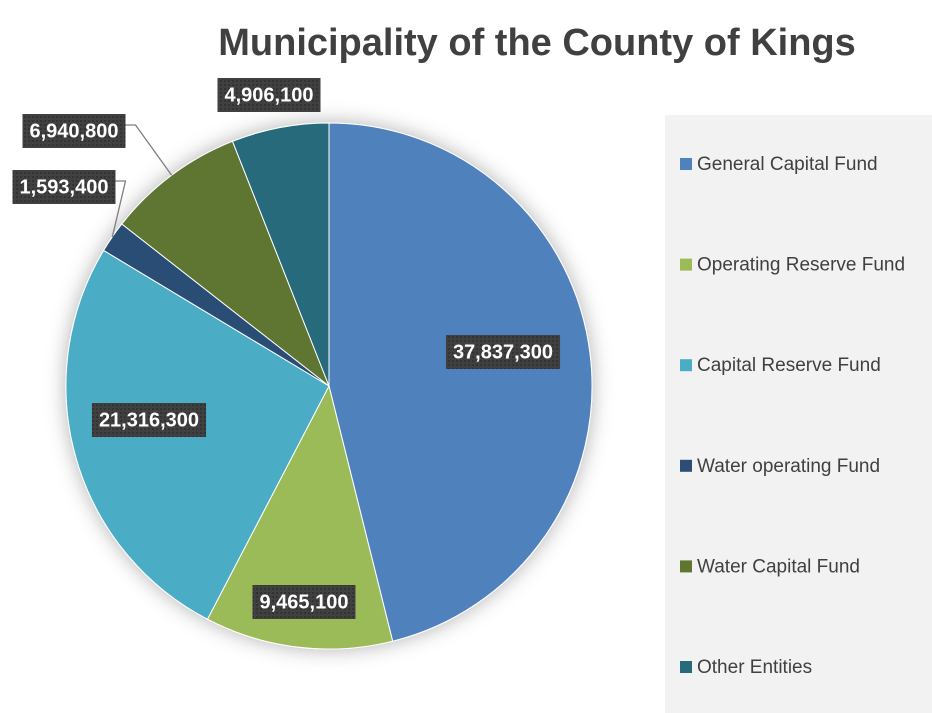 This screenshot has height=713, width=932. I want to click on data-label: 9,465,100, so click(304, 602).